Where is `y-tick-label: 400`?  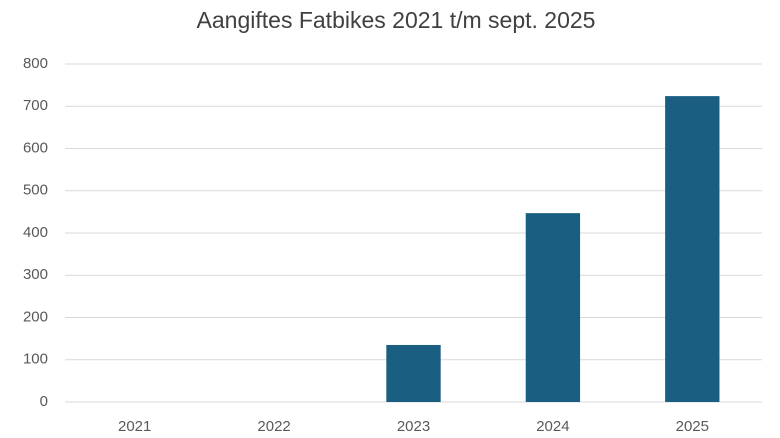
y-tick-label: 400 is located at coordinates (35, 232).